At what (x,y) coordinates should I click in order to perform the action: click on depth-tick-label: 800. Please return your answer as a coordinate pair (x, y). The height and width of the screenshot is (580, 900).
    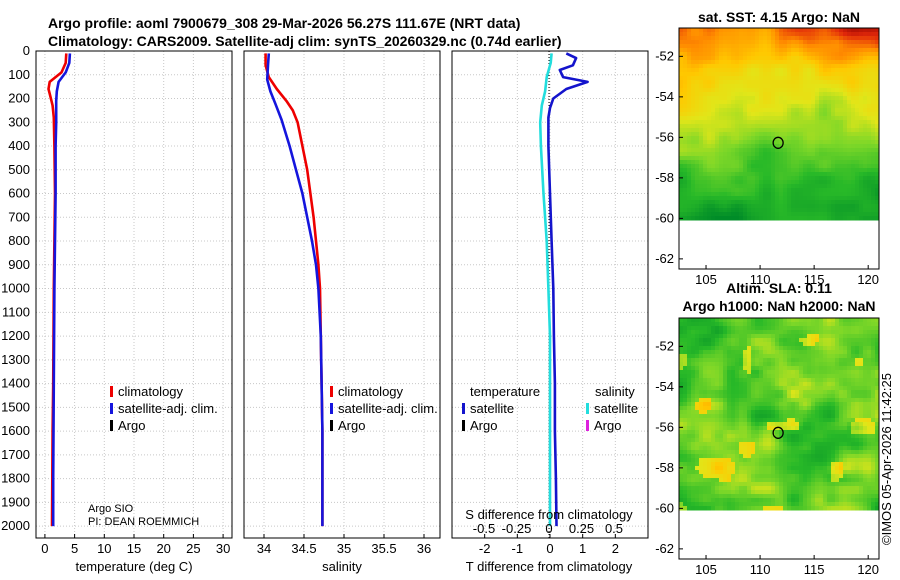
    Looking at the image, I should click on (19, 240).